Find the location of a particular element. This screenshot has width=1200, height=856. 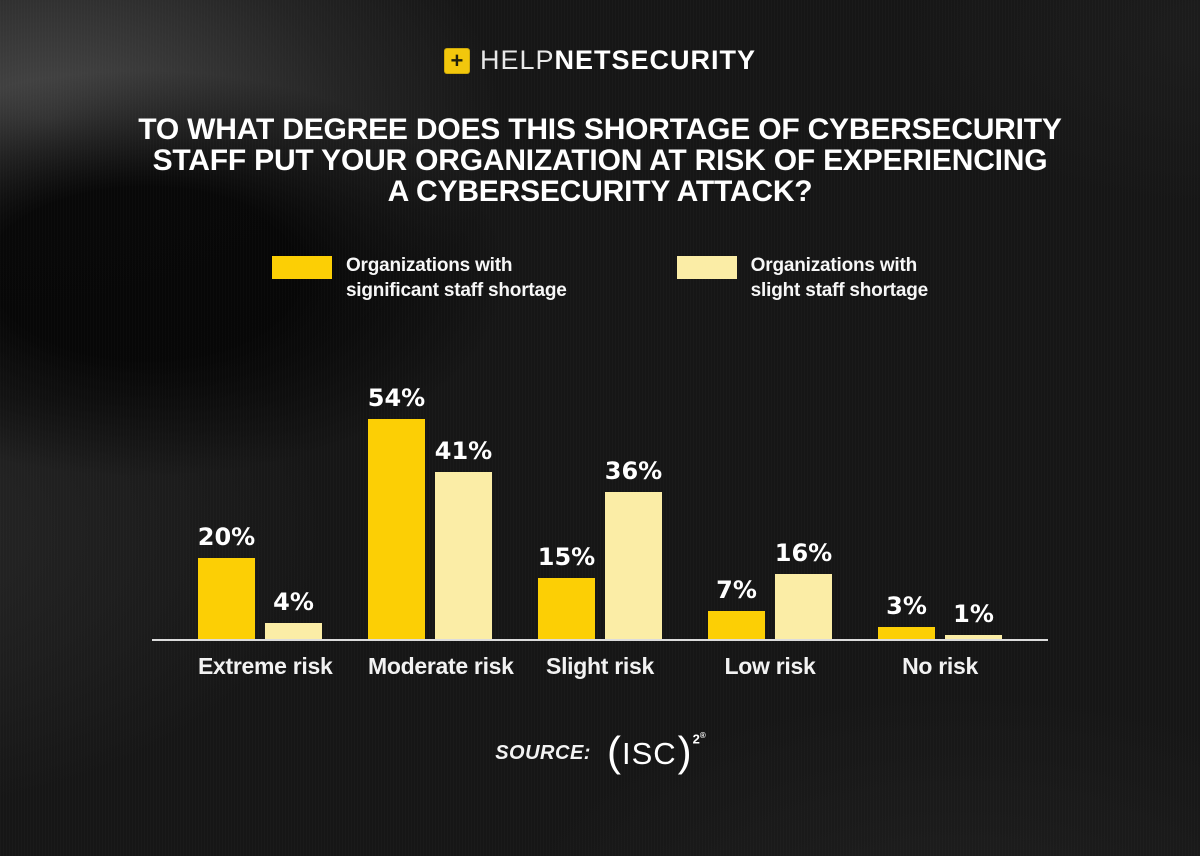

bar-value-label-slight-slight-risk: 36% is located at coordinates (633, 471).